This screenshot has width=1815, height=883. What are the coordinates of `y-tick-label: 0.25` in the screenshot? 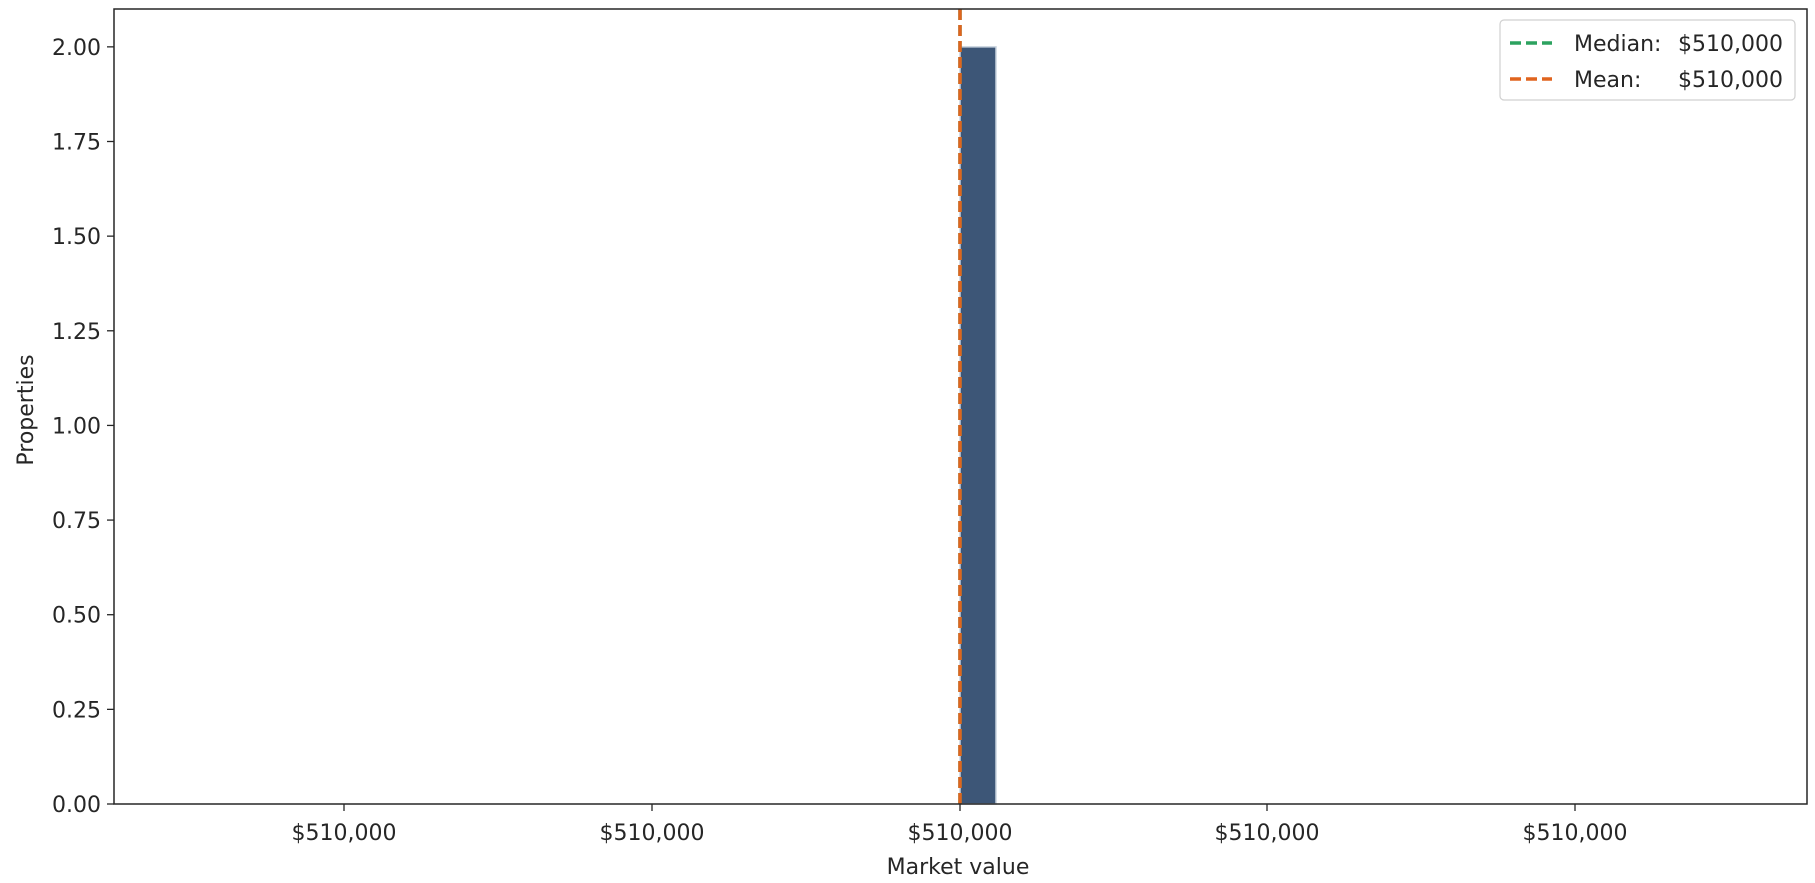 It's located at (76, 710).